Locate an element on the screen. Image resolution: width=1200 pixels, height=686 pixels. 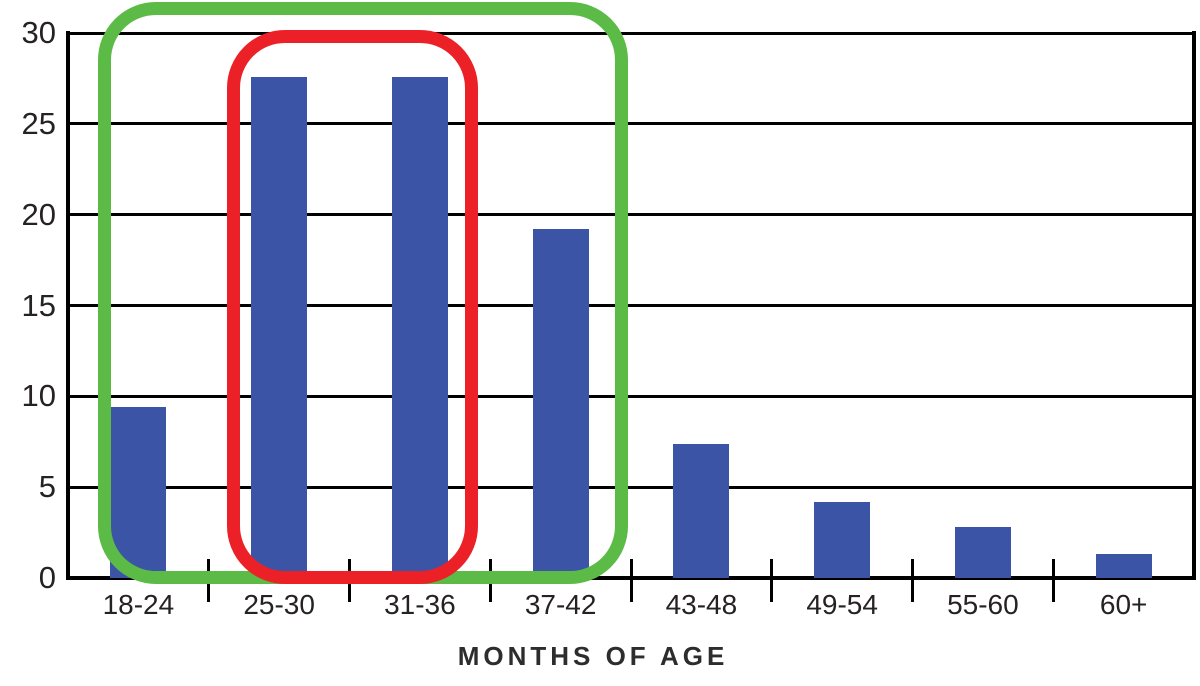
y-tick-label-20: 20 is located at coordinates (38, 214).